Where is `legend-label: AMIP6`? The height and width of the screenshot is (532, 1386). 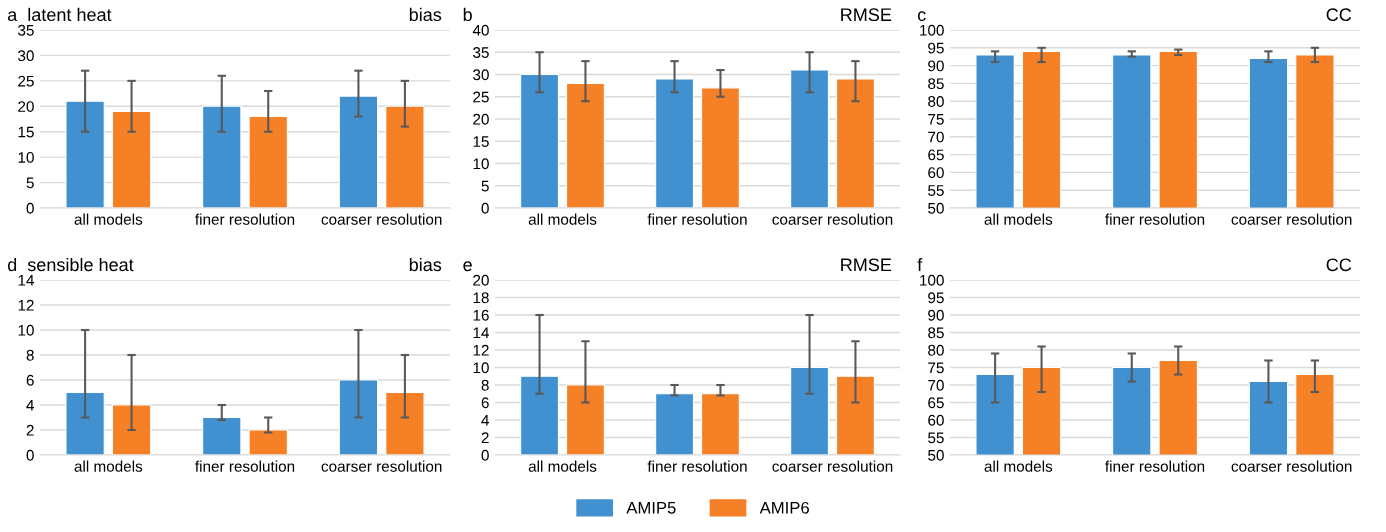
legend-label: AMIP6 is located at coordinates (784, 507).